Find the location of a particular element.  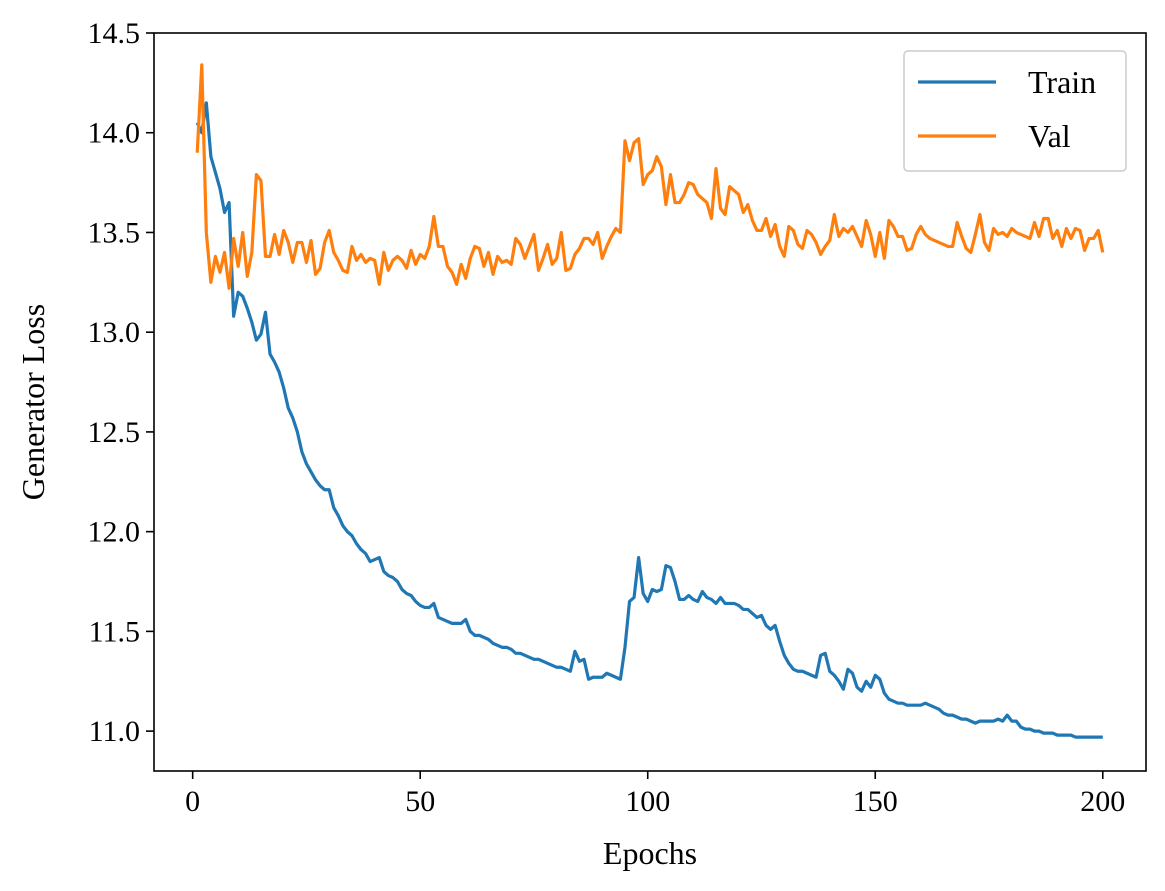

x-tick-label: 150 is located at coordinates (875, 801).